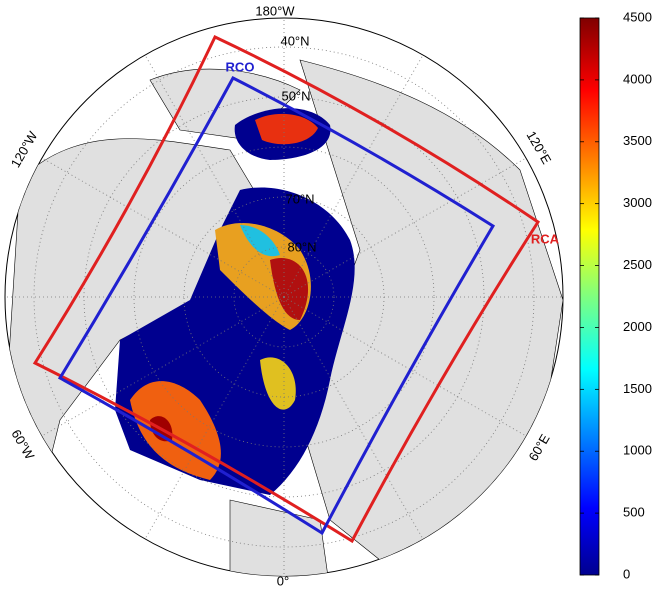 This screenshot has width=652, height=596. What do you see at coordinates (637, 140) in the screenshot?
I see `colorbar-tick-label: 3500` at bounding box center [637, 140].